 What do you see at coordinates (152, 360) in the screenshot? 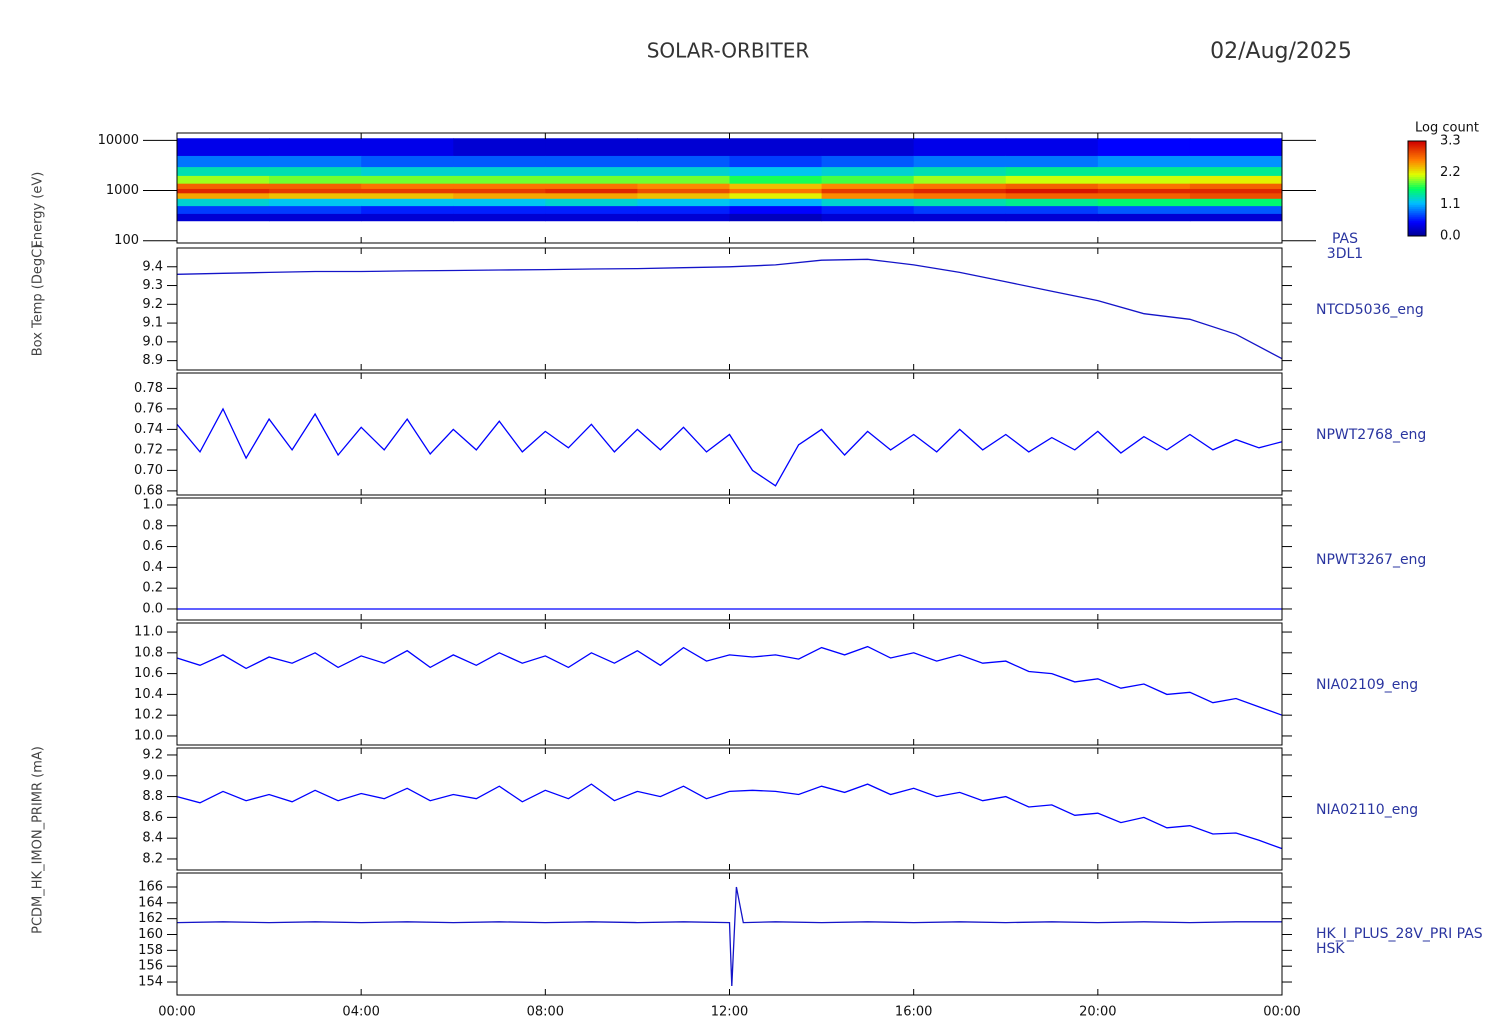
I see `y-tick-label: 8.9` at bounding box center [152, 360].